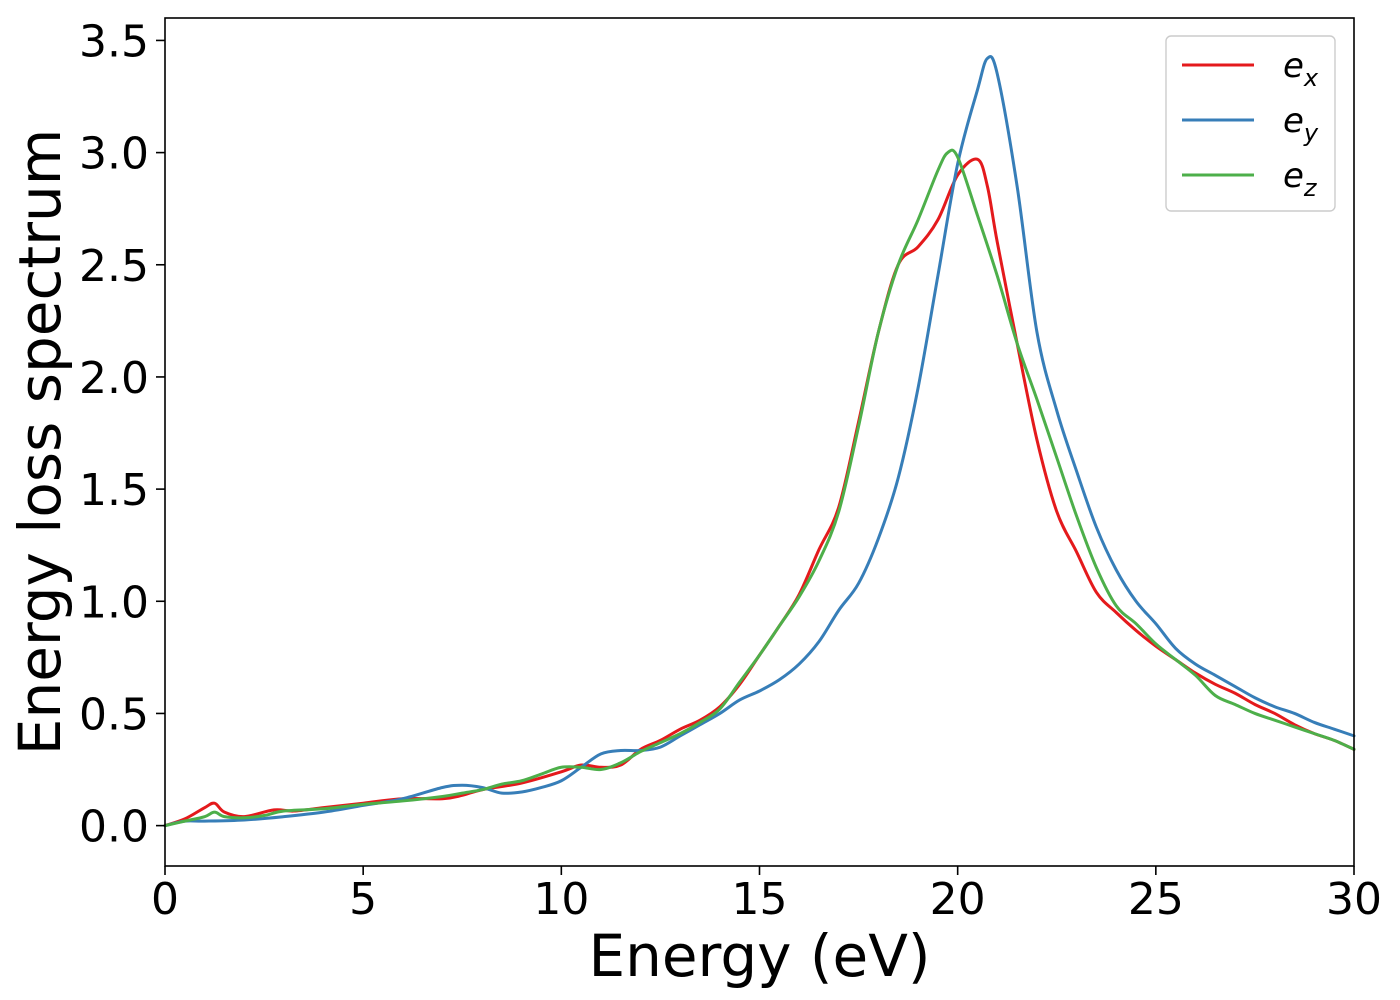 The width and height of the screenshot is (1400, 1000). What do you see at coordinates (1354, 899) in the screenshot?
I see `x-tick-label: 30` at bounding box center [1354, 899].